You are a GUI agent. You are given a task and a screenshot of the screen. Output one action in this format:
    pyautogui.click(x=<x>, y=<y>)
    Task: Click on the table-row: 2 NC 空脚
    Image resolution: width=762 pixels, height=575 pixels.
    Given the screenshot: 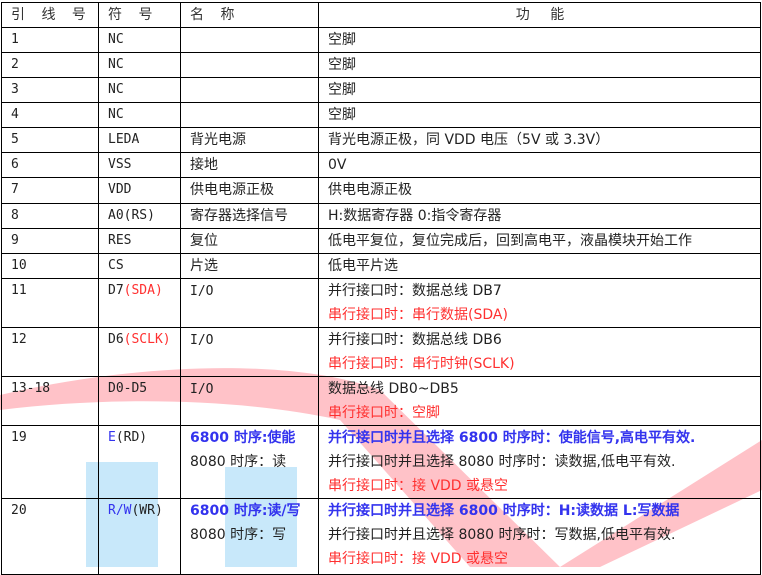 What is the action you would take?
    pyautogui.click(x=381, y=65)
    